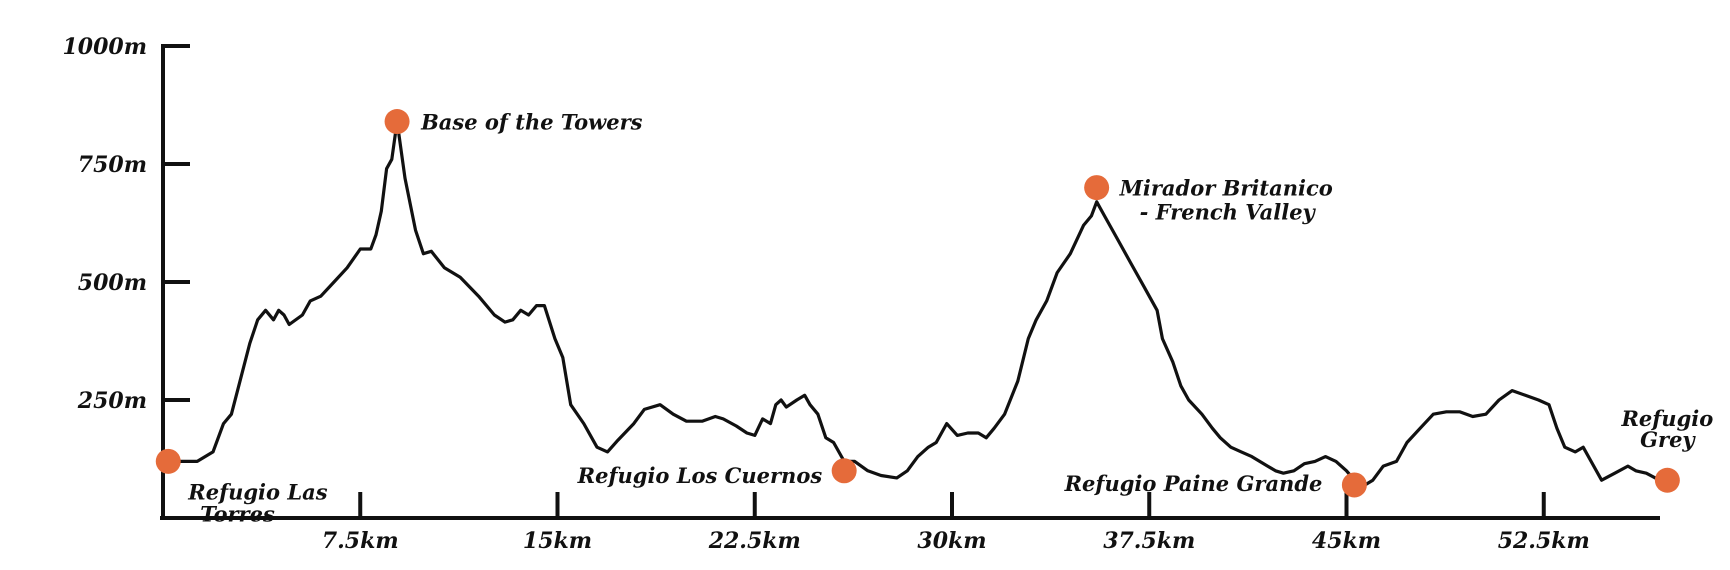 The width and height of the screenshot is (1730, 570). I want to click on y-tick-label: 500m, so click(112, 283).